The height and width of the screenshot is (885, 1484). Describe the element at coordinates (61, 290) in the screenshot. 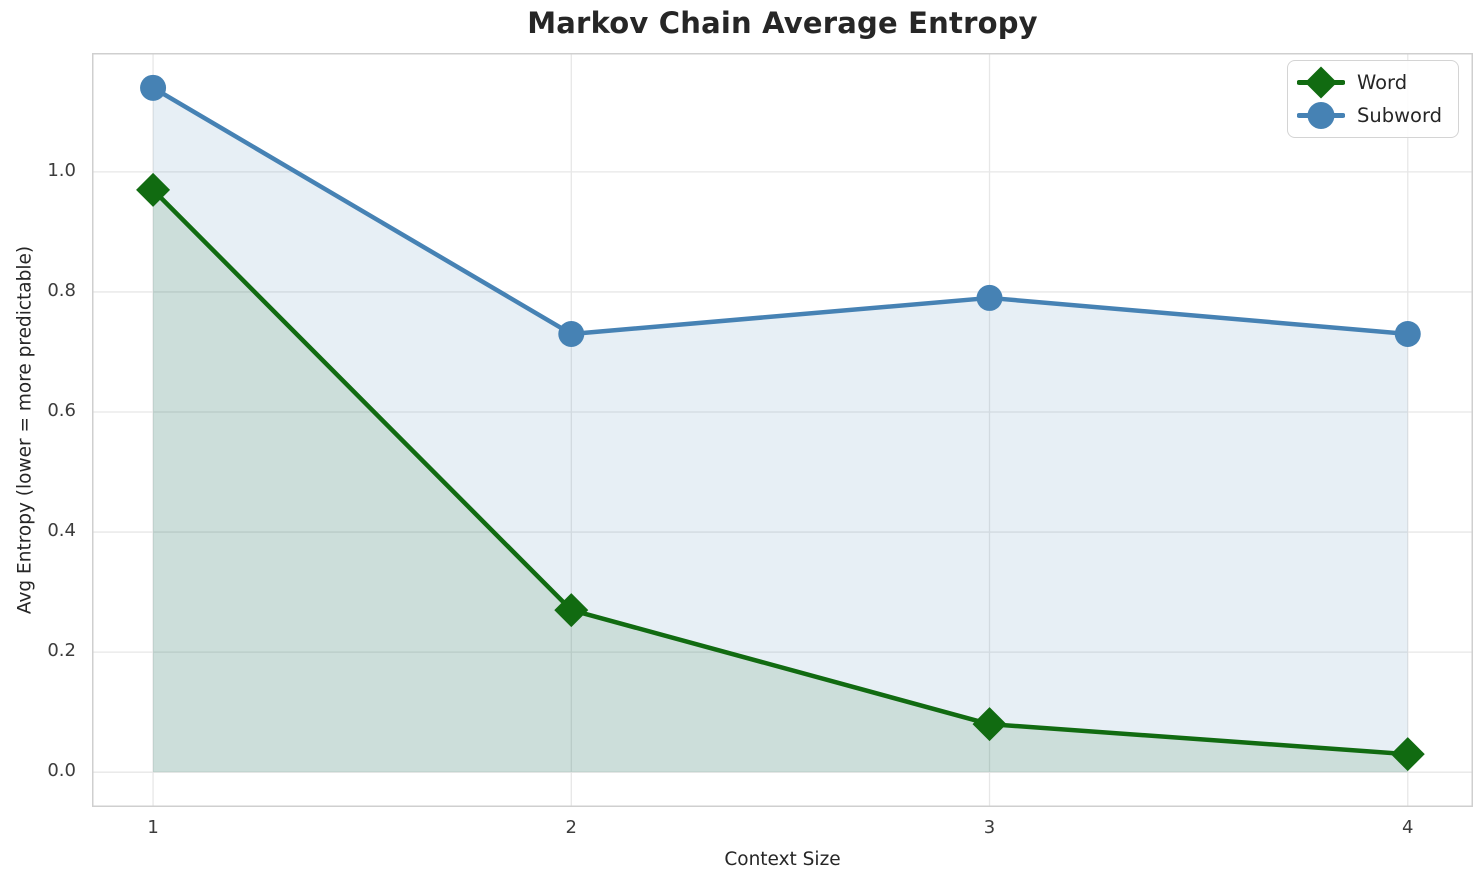

I see `y-tick-label: 0.8` at that location.